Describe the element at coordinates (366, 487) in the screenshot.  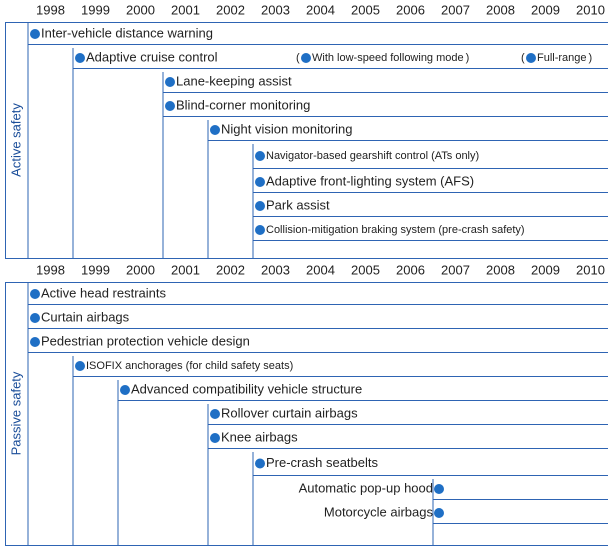
I see `item-label: Automatic pop-up hood` at that location.